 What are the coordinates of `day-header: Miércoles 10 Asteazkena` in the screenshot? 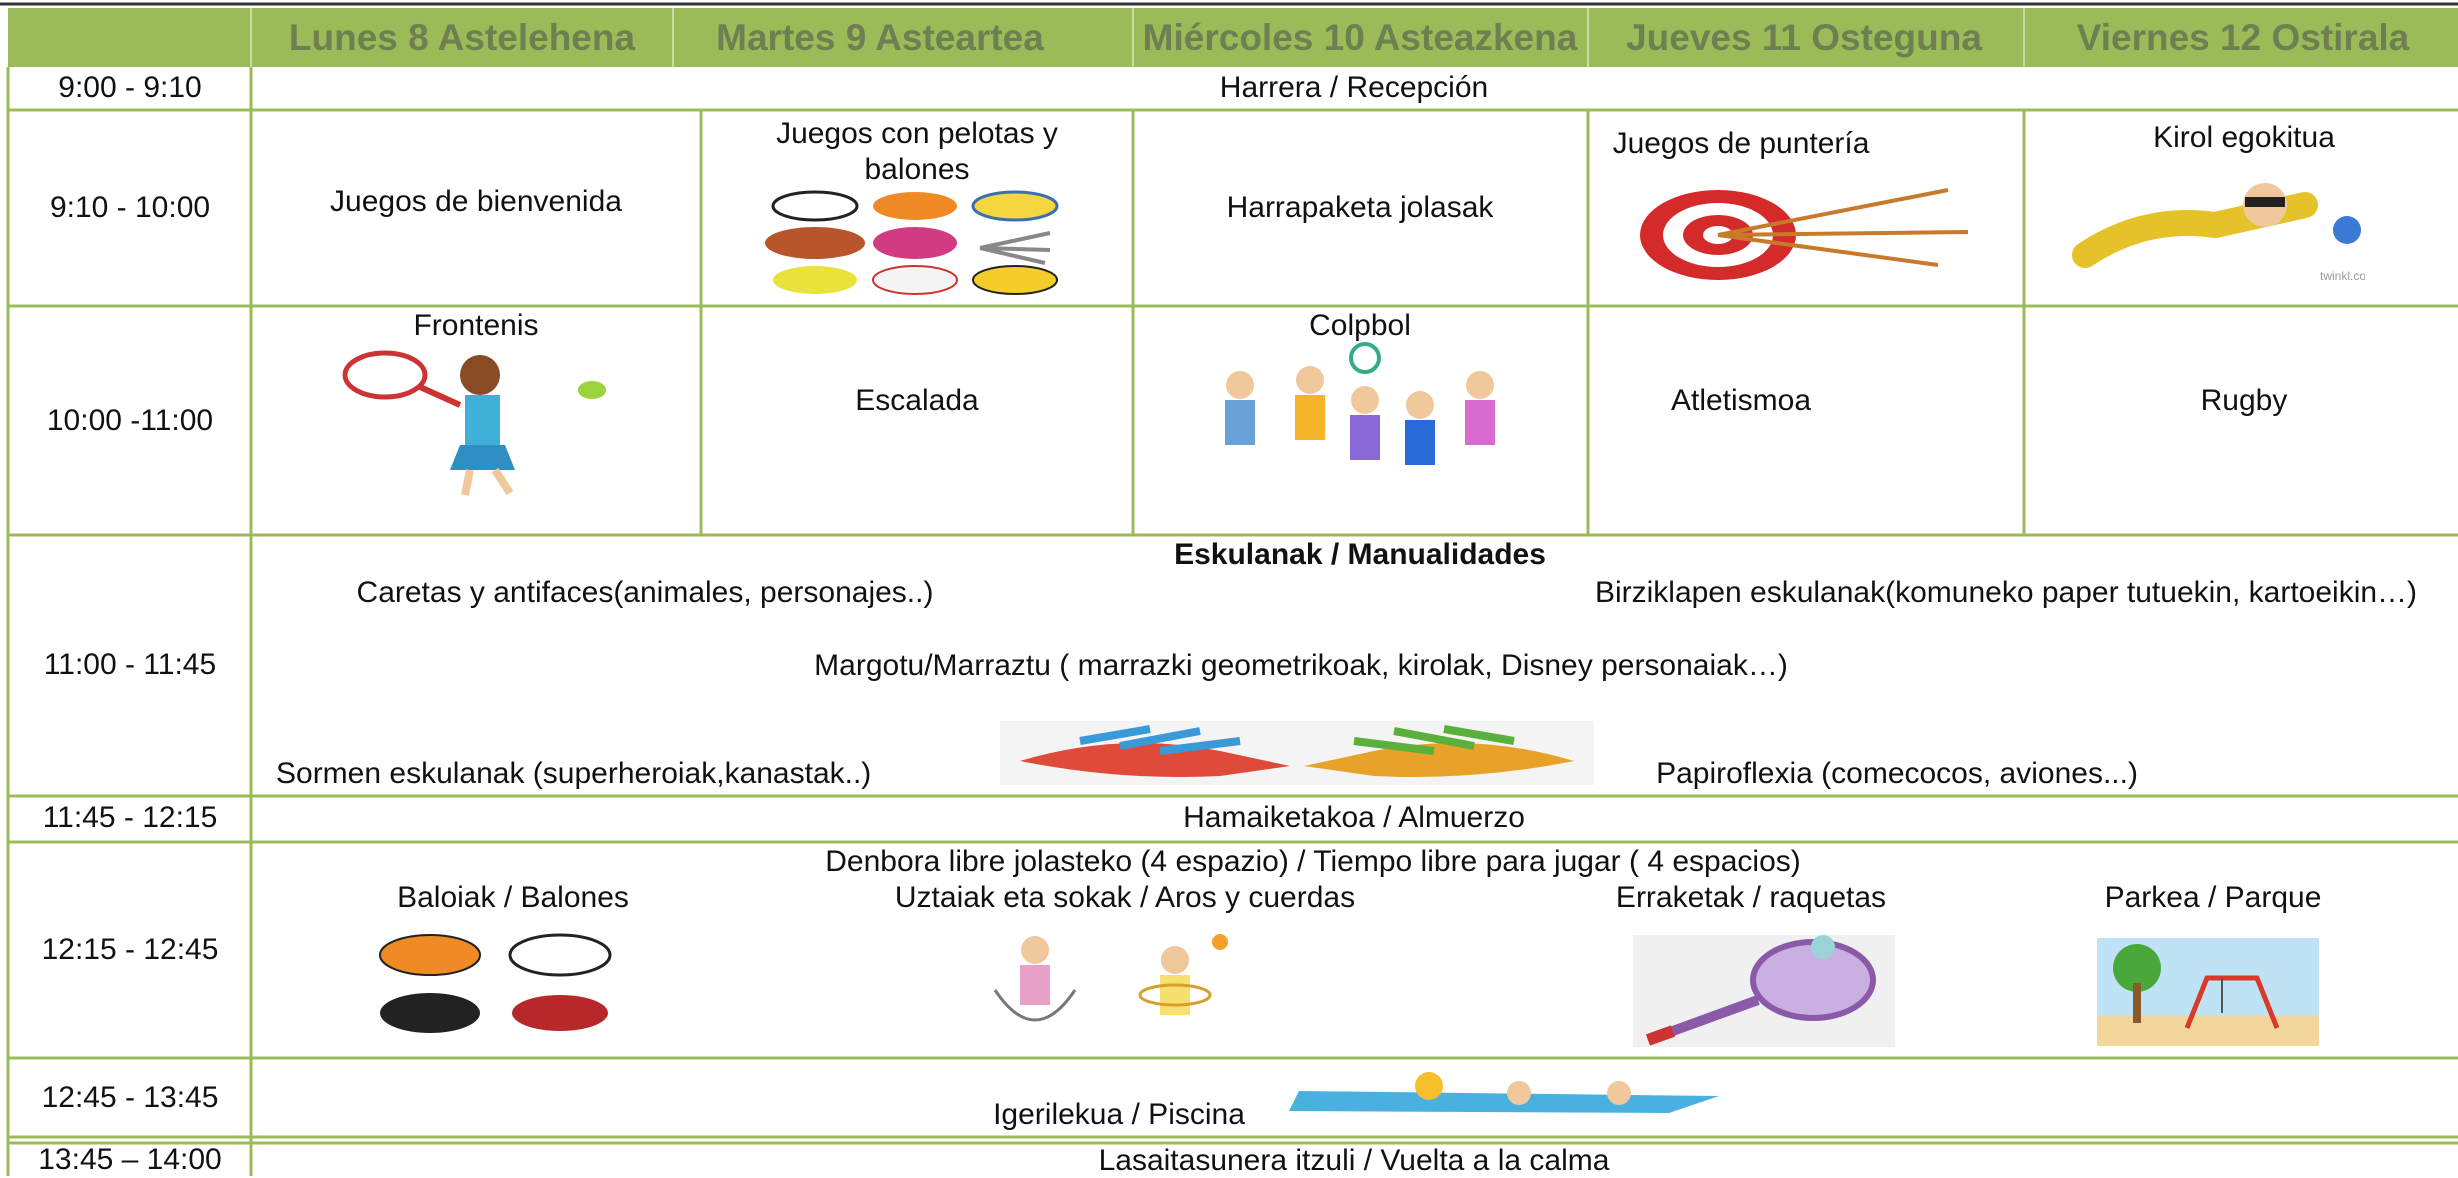 It's located at (1360, 37).